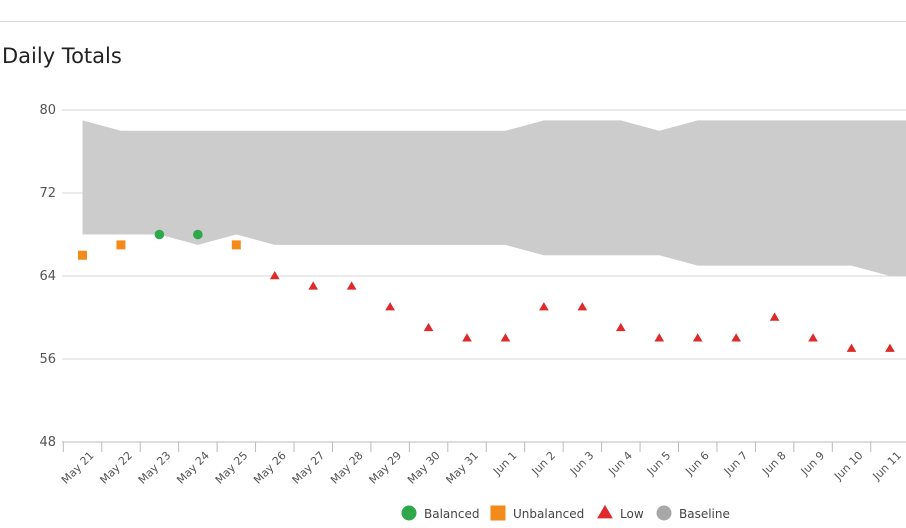 This screenshot has width=906, height=528. Describe the element at coordinates (887, 466) in the screenshot. I see `x-tick-label: Jun 11` at that location.